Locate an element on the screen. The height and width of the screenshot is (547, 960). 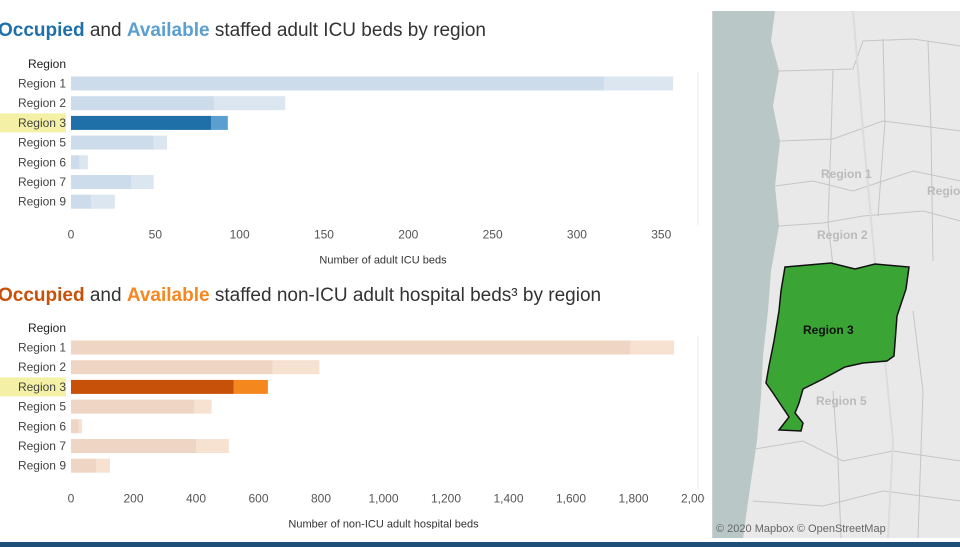
x-tick-label: 1,400 is located at coordinates (508, 498).